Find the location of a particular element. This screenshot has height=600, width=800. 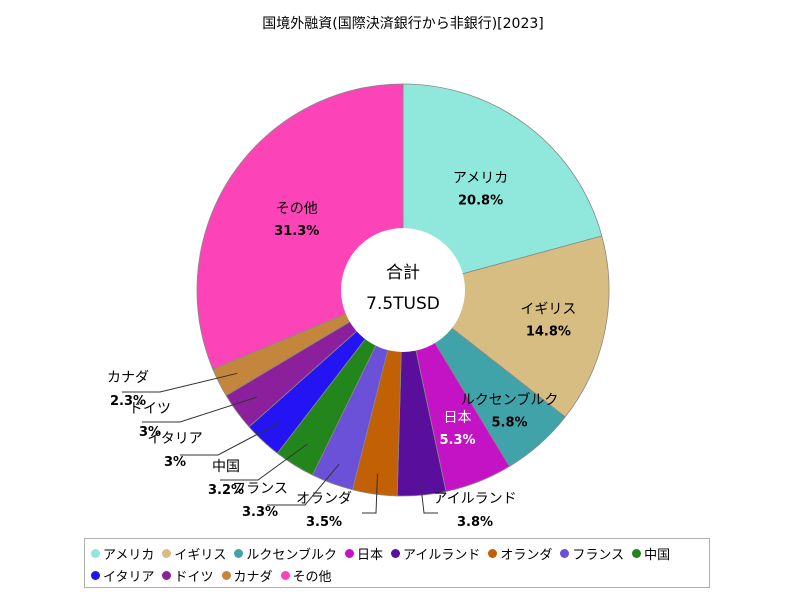

legend-label: その他 is located at coordinates (312, 577).